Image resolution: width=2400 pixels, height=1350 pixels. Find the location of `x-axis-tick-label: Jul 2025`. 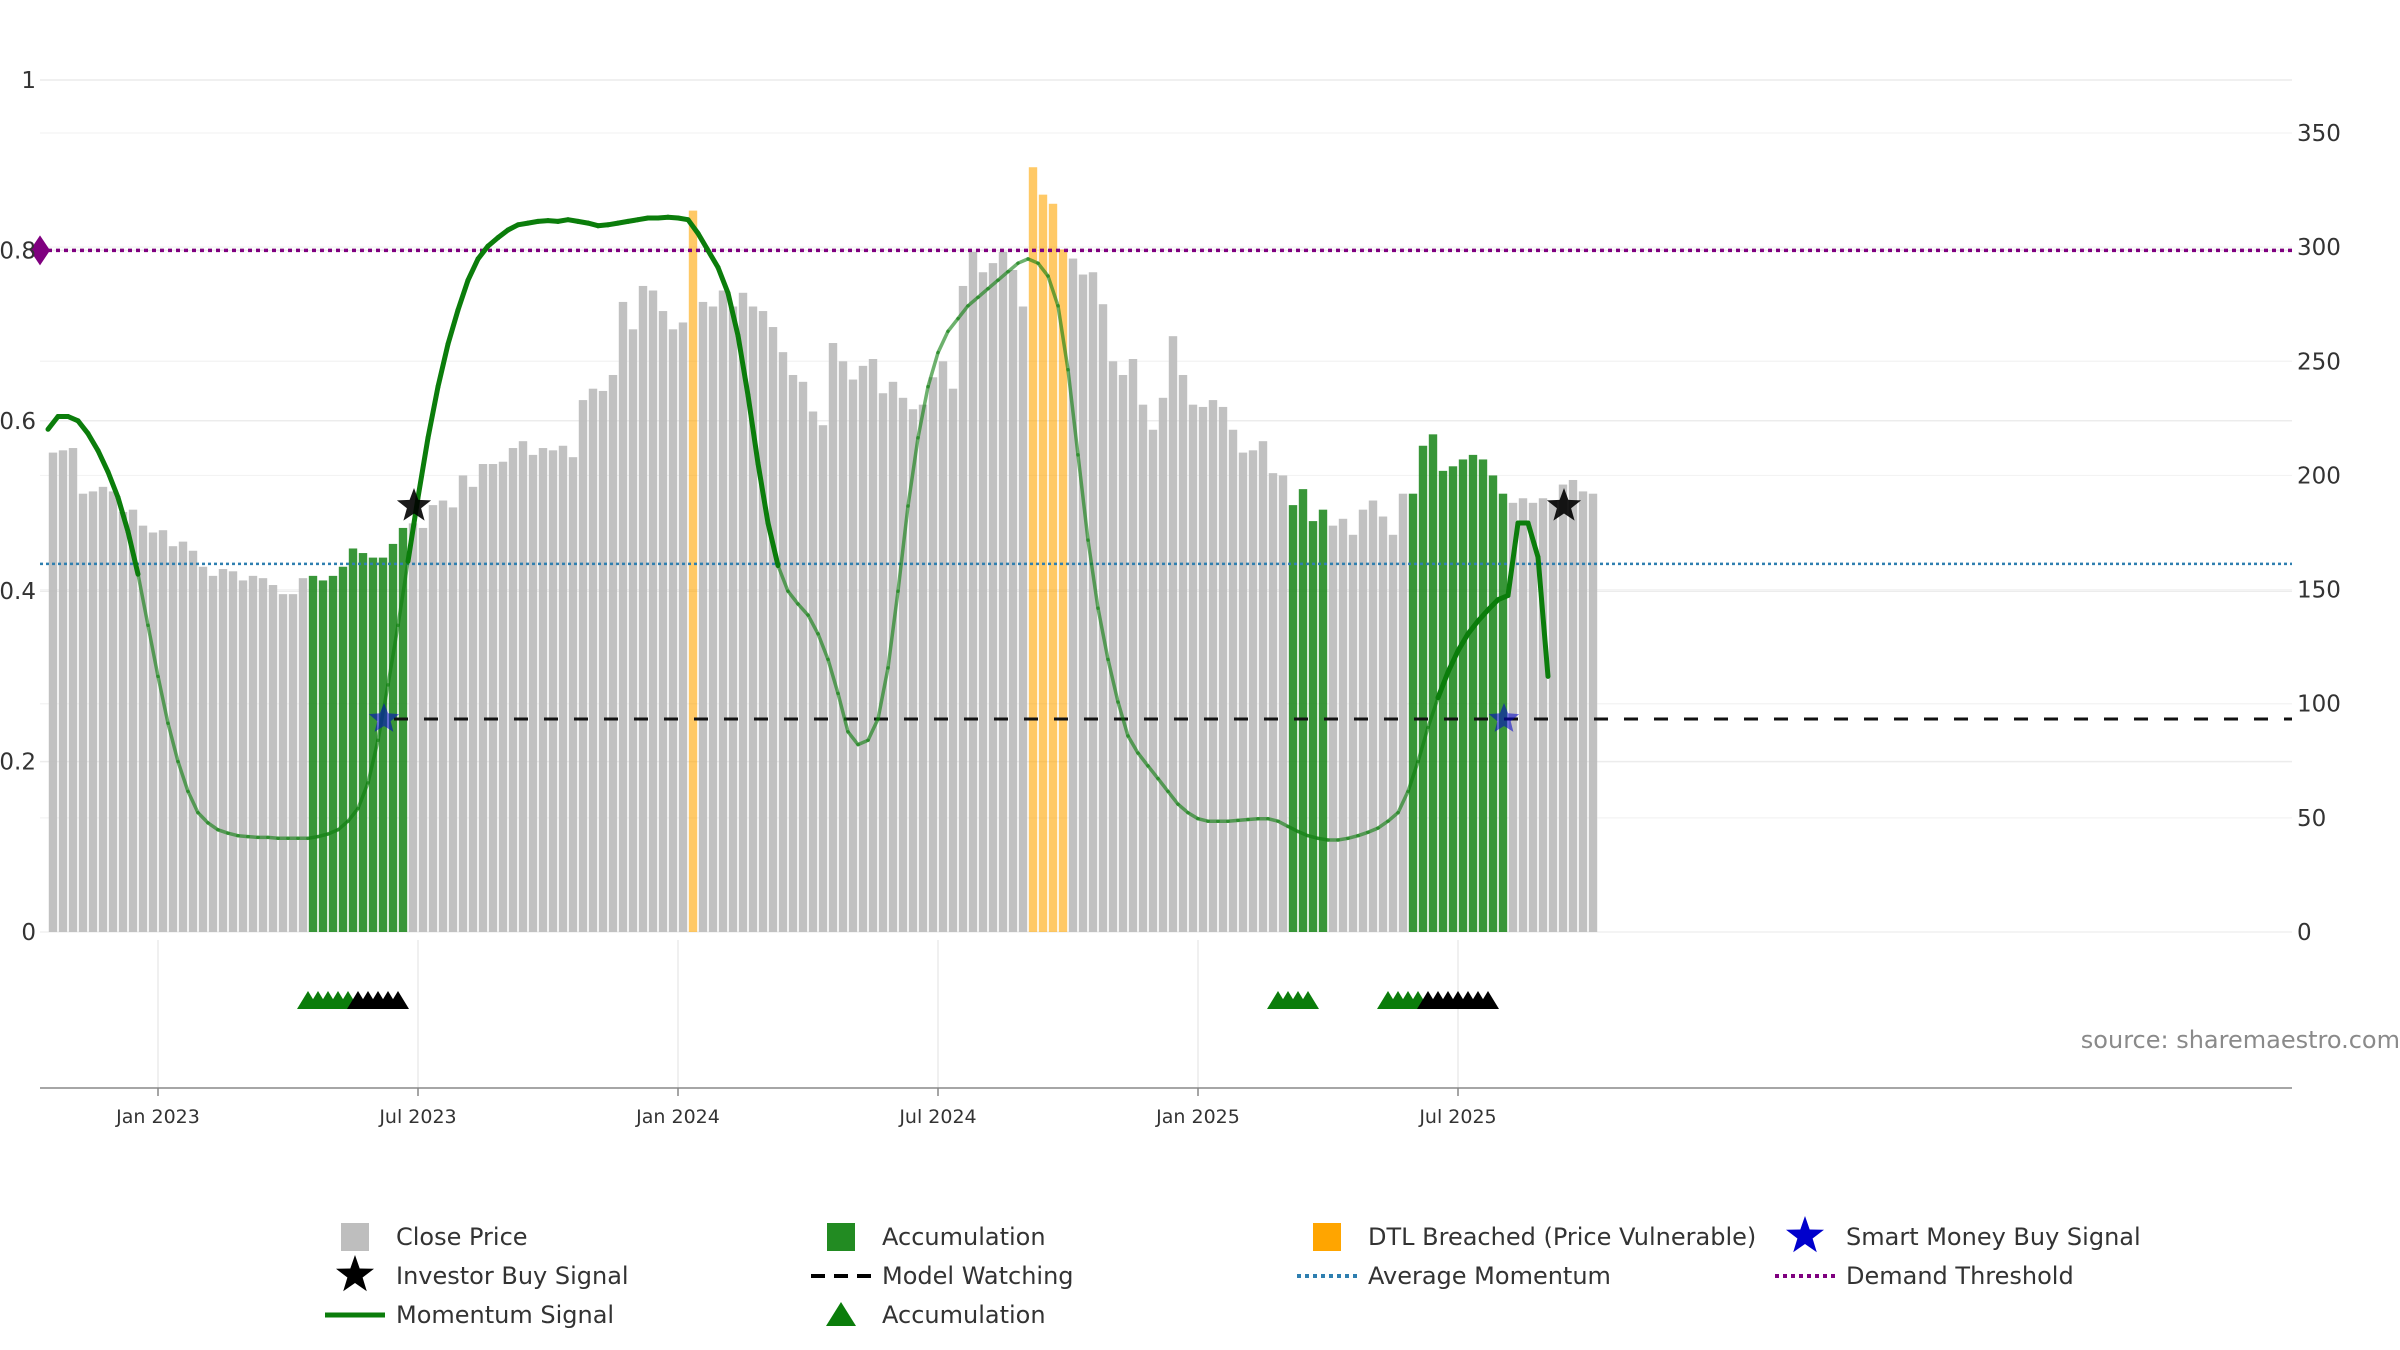

x-axis-tick-label: Jul 2025 is located at coordinates (1457, 1117).